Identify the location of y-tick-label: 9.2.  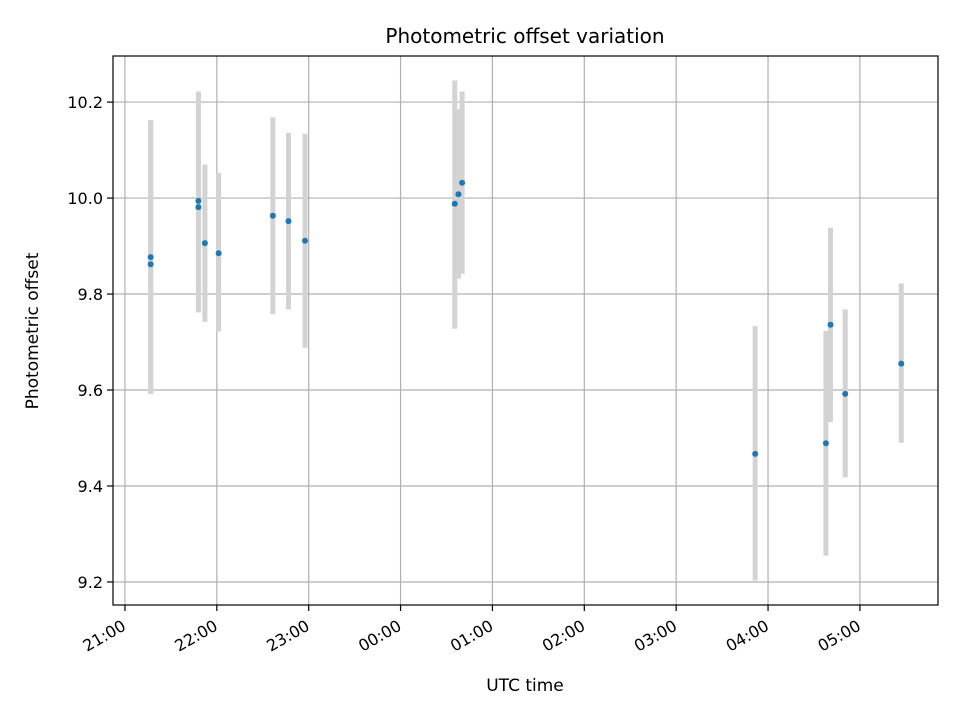
(90, 582).